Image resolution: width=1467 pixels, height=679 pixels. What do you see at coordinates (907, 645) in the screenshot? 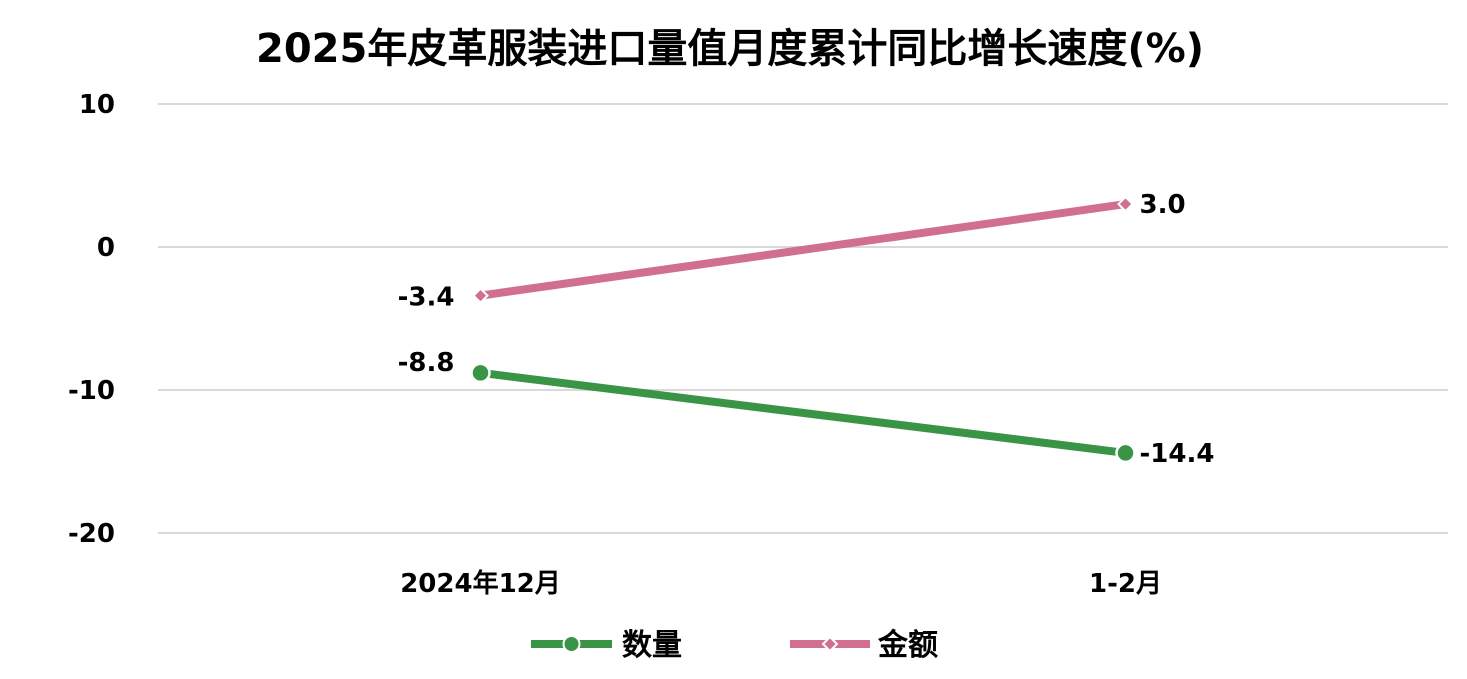
I see `legend-label: 金额` at bounding box center [907, 645].